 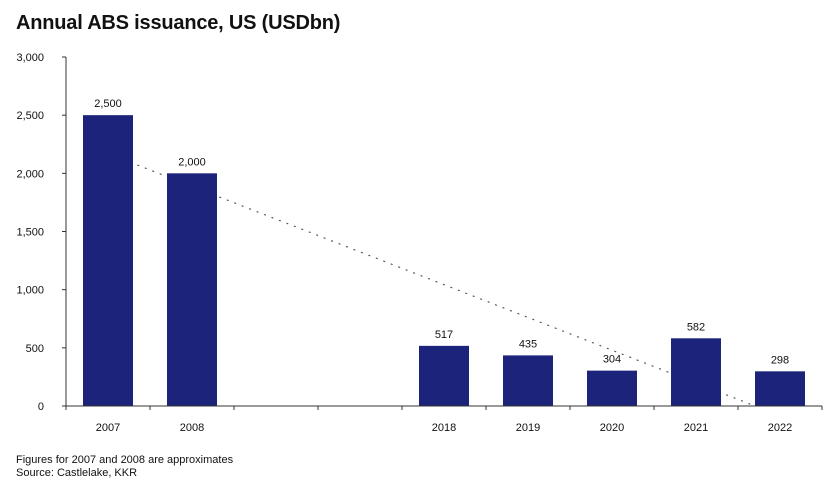 I want to click on chart-title: Annual ABS issuance, US (USDbn), so click(x=178, y=23).